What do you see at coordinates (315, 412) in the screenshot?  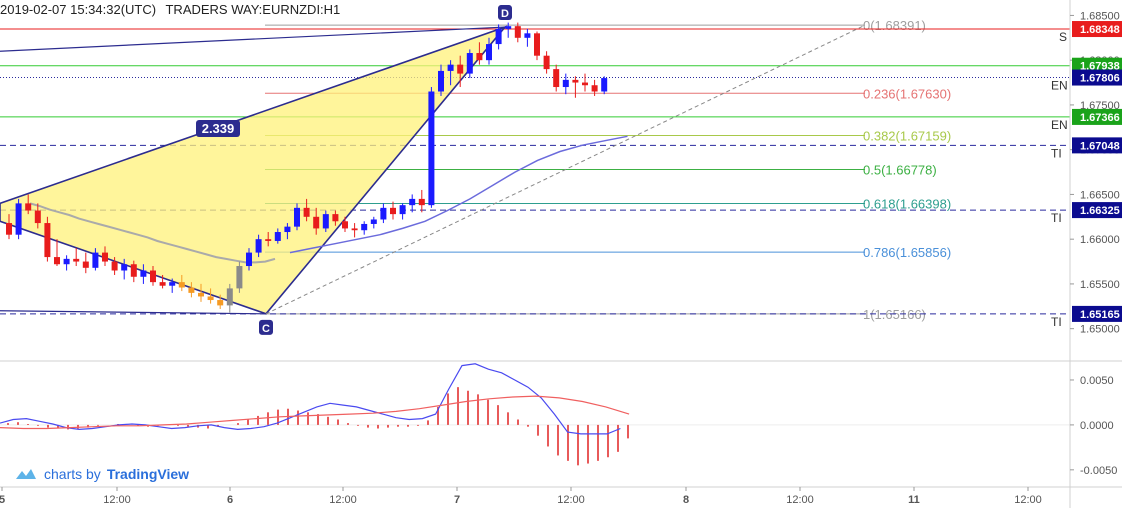 I see `macd-signal-line` at bounding box center [315, 412].